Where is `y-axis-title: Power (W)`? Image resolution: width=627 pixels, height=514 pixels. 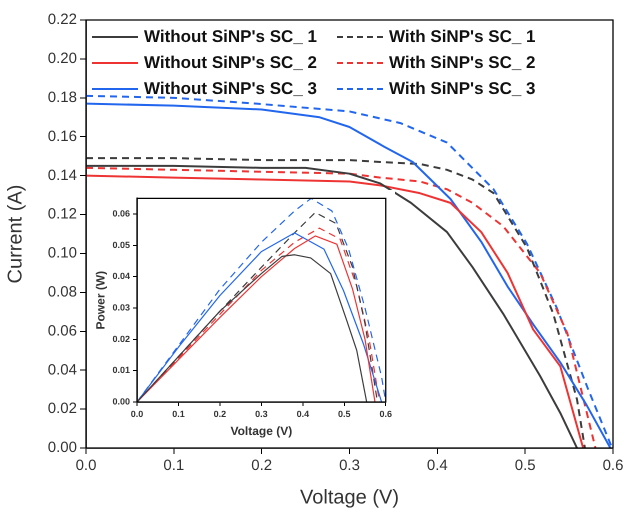 y-axis-title: Power (W) is located at coordinates (101, 300).